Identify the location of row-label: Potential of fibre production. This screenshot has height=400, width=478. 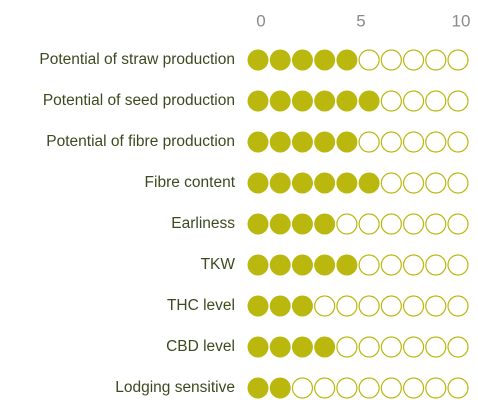
(140, 141).